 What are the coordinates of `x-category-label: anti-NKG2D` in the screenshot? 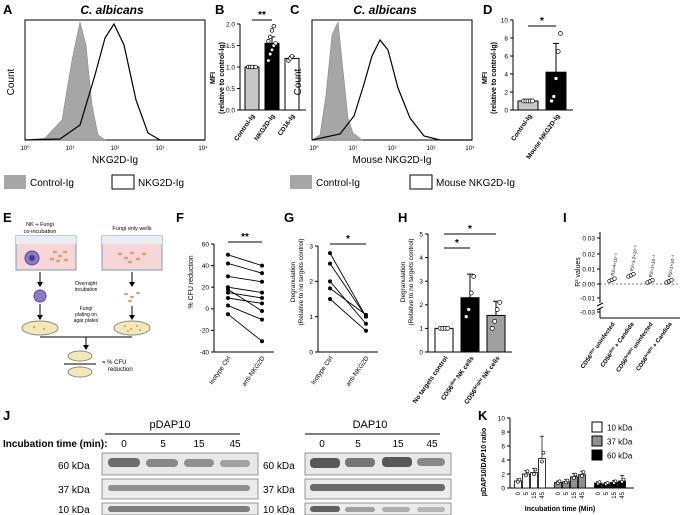 It's located at (358, 371).